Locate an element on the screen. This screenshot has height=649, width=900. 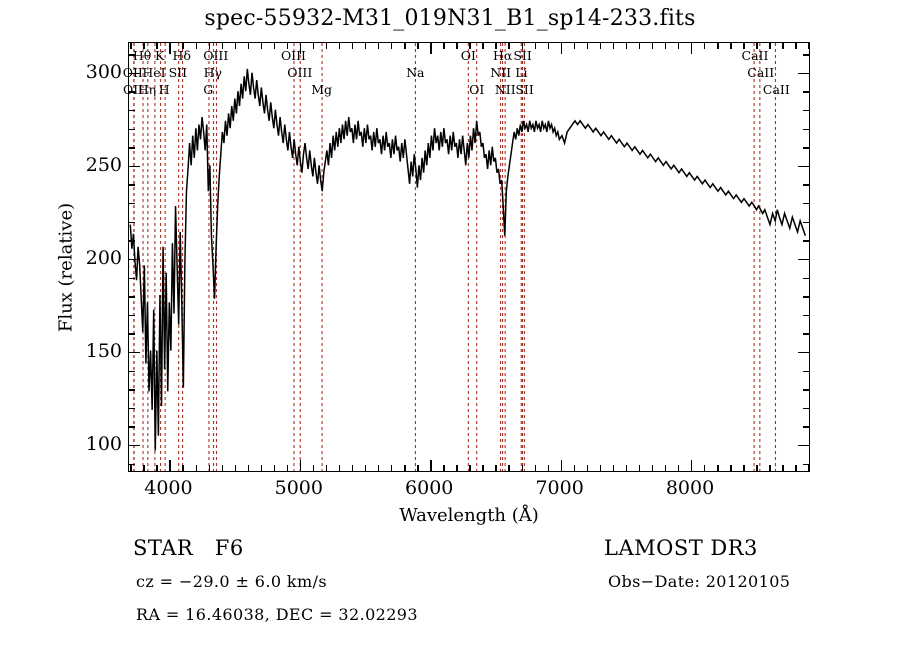
page-title: spec-55932-M31_019N31_B1_sp14-233.fits is located at coordinates (450, 18).